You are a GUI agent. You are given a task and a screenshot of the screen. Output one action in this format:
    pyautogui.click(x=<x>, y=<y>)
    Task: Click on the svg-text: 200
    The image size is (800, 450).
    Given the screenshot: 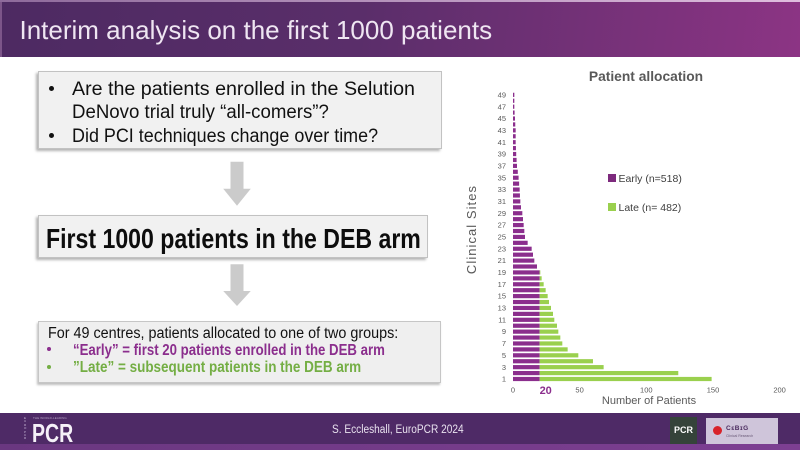 What is the action you would take?
    pyautogui.click(x=779, y=390)
    